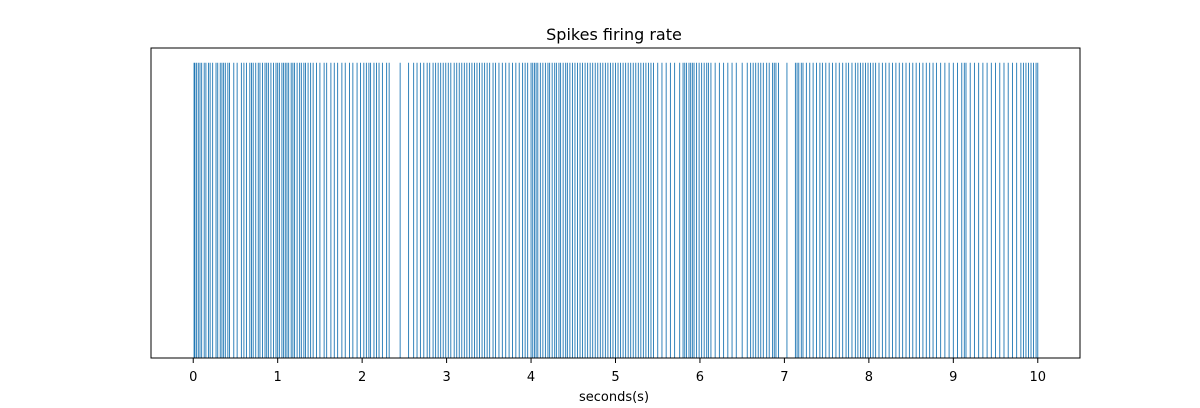  Describe the element at coordinates (446, 377) in the screenshot. I see `x-tick-label: 3` at that location.